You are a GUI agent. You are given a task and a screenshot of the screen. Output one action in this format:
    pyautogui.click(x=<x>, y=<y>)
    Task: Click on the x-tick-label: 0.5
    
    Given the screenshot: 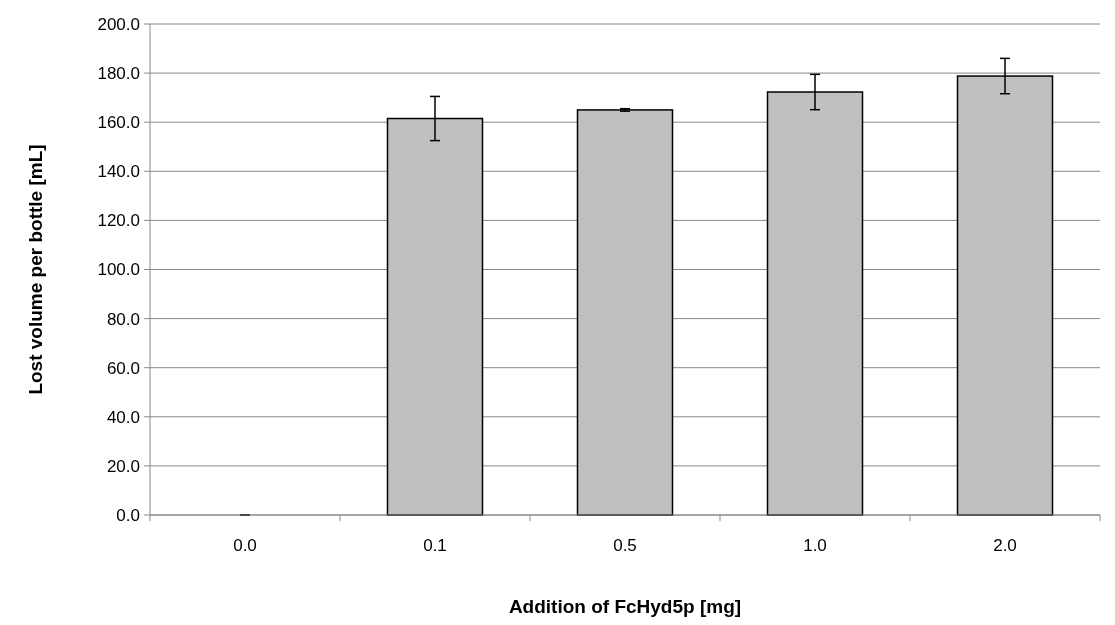 What is the action you would take?
    pyautogui.click(x=625, y=545)
    